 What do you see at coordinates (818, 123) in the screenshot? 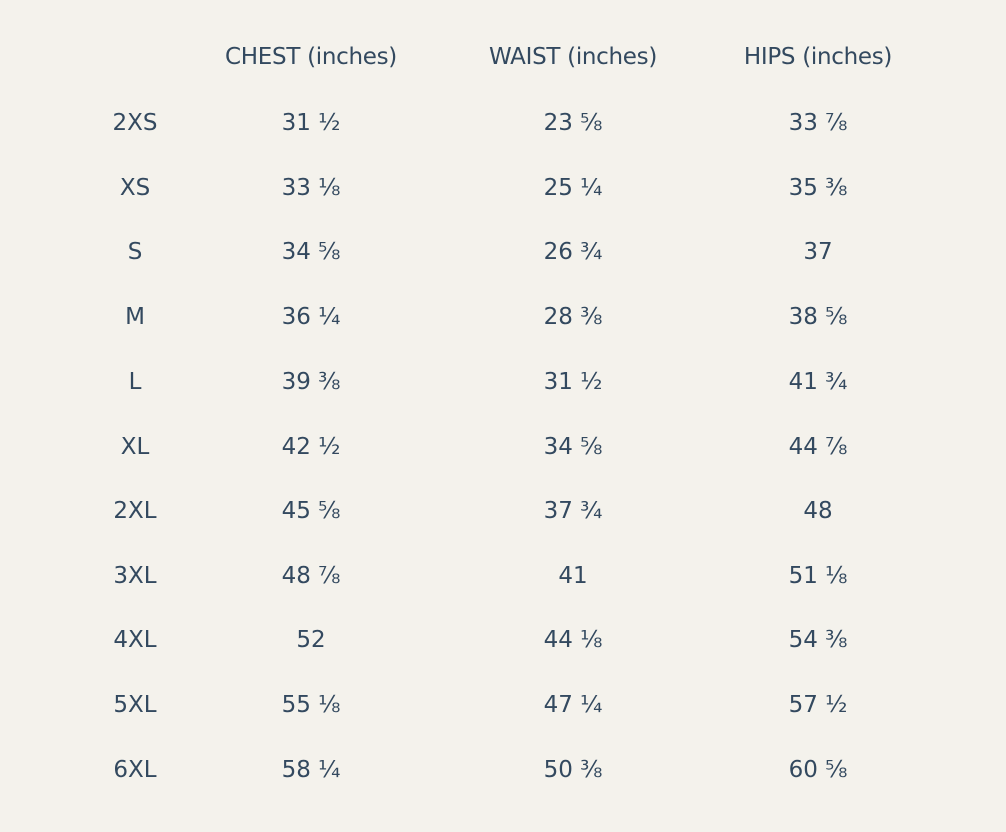
I see `hips-cell: 33 ⅞` at bounding box center [818, 123].